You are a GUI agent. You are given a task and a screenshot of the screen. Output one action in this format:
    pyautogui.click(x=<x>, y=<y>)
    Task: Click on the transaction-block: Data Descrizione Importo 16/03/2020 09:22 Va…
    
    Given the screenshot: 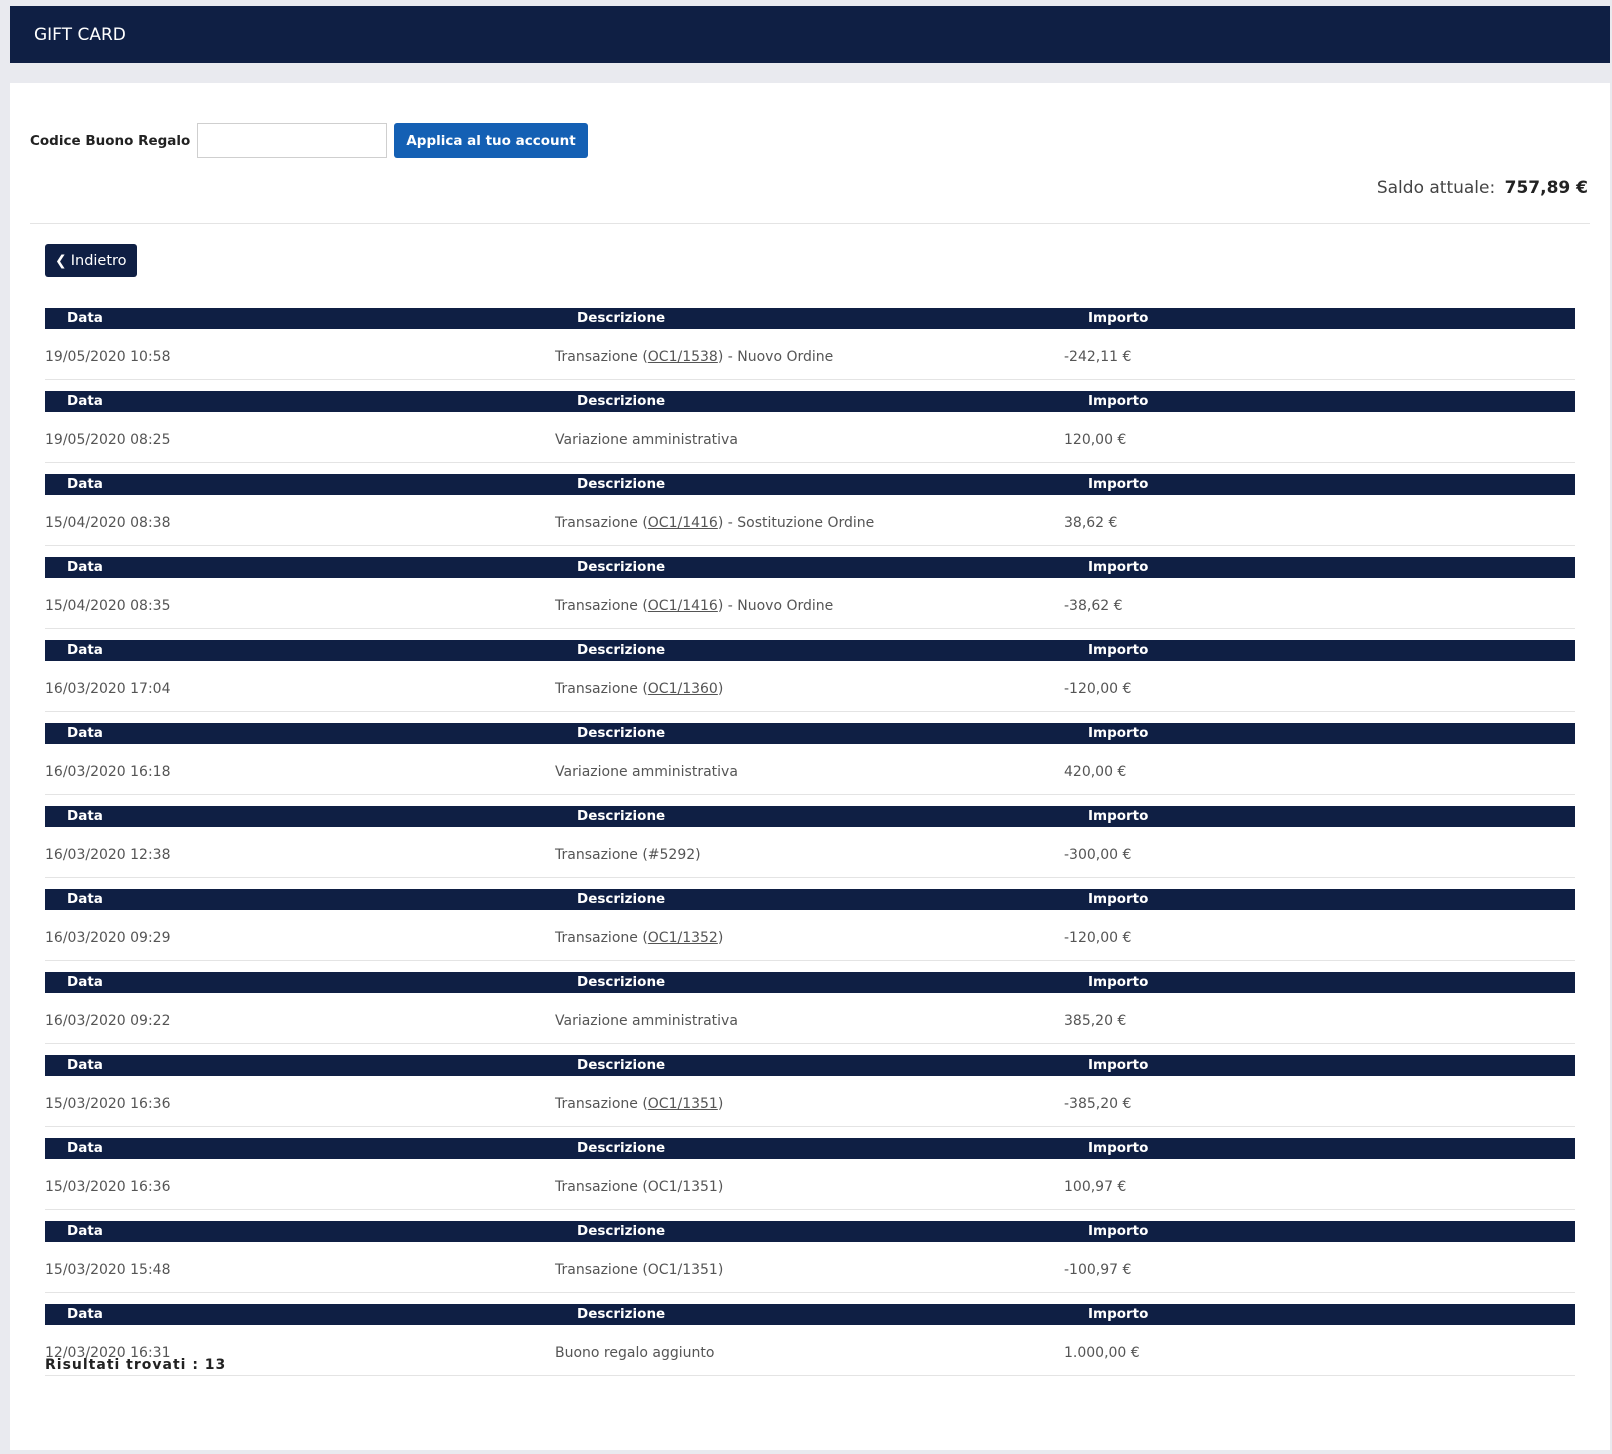 What is the action you would take?
    pyautogui.click(x=810, y=1013)
    